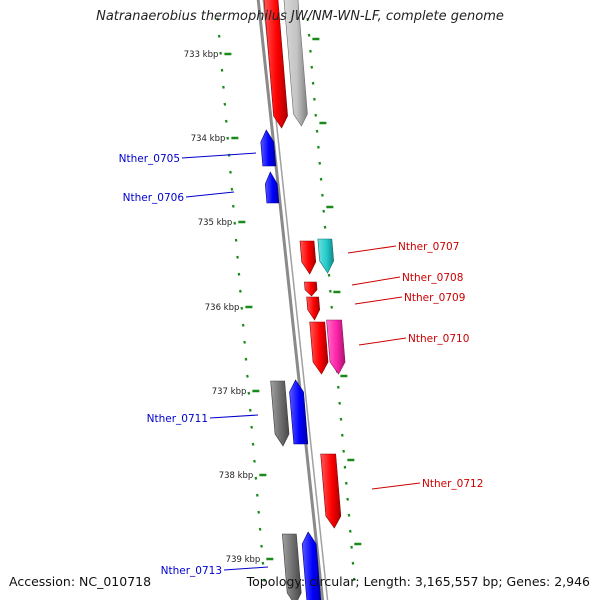 This screenshot has height=600, width=600. What do you see at coordinates (177, 419) in the screenshot?
I see `gene-label-nther_0711: Nther_0711` at bounding box center [177, 419].